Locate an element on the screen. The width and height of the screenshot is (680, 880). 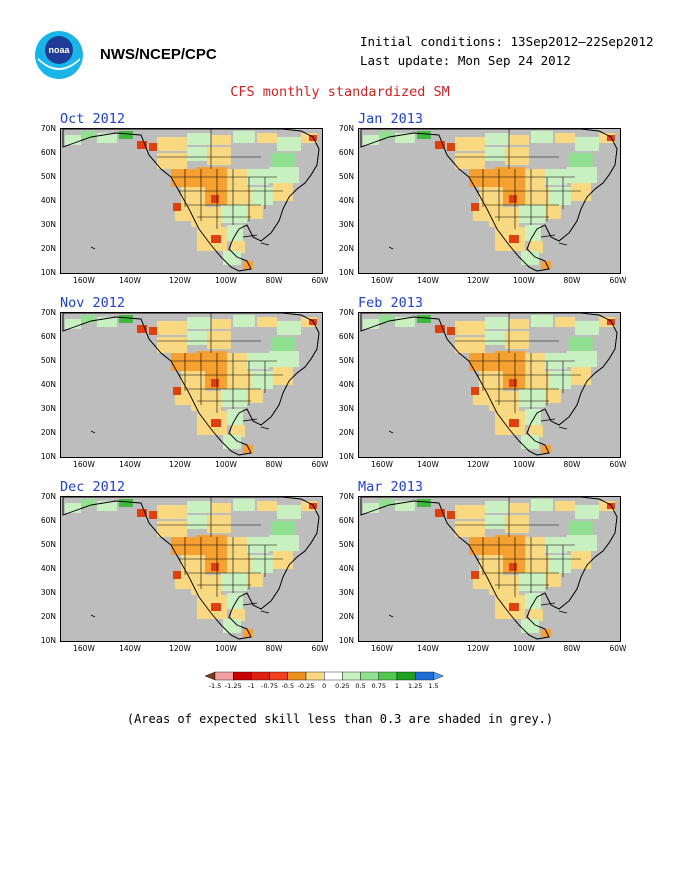
colorbar-label: 1 is located at coordinates (397, 686).